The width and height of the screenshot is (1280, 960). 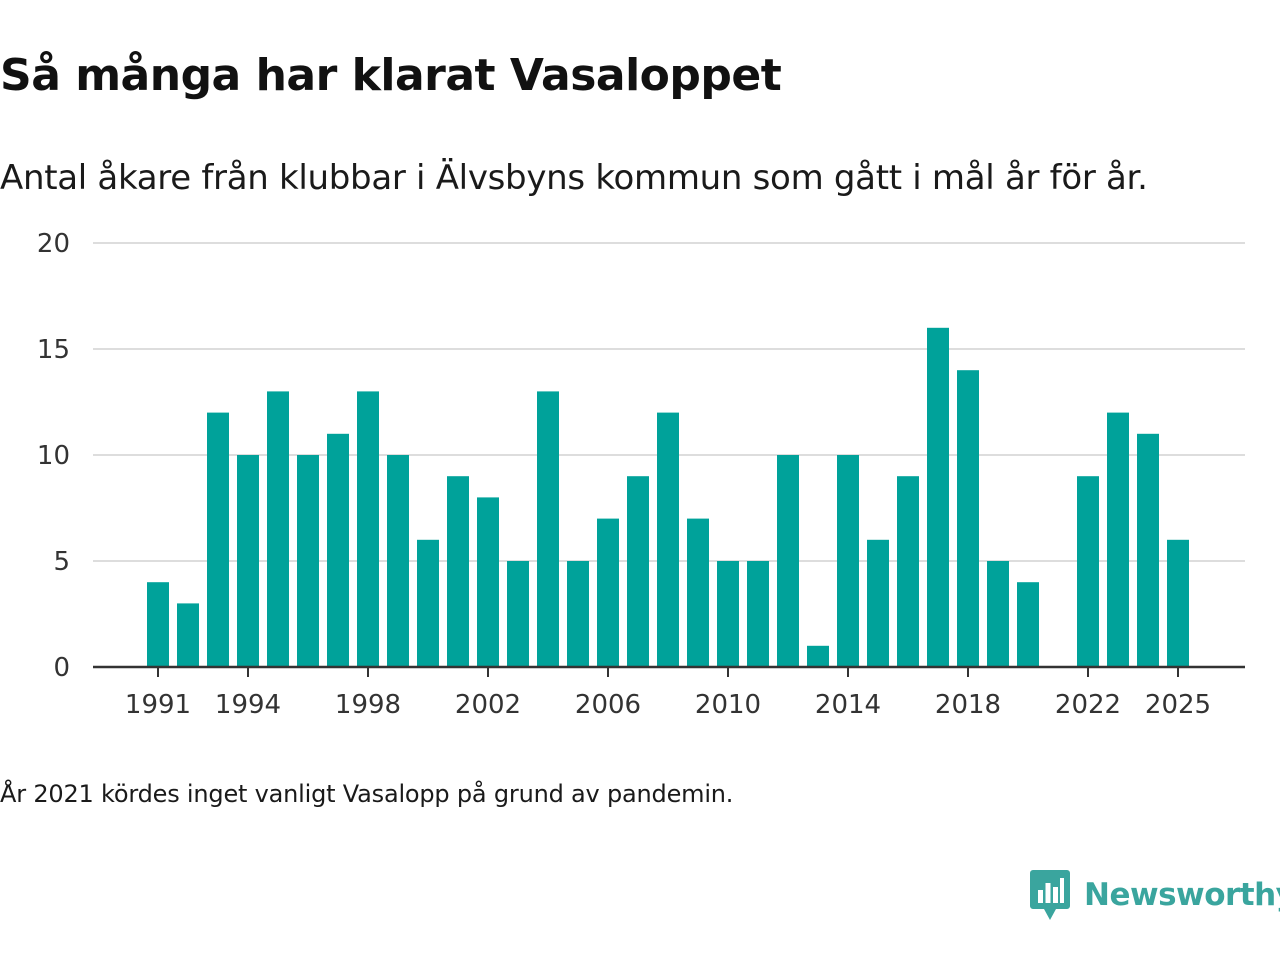 What do you see at coordinates (728, 614) in the screenshot?
I see `bar-2010` at bounding box center [728, 614].